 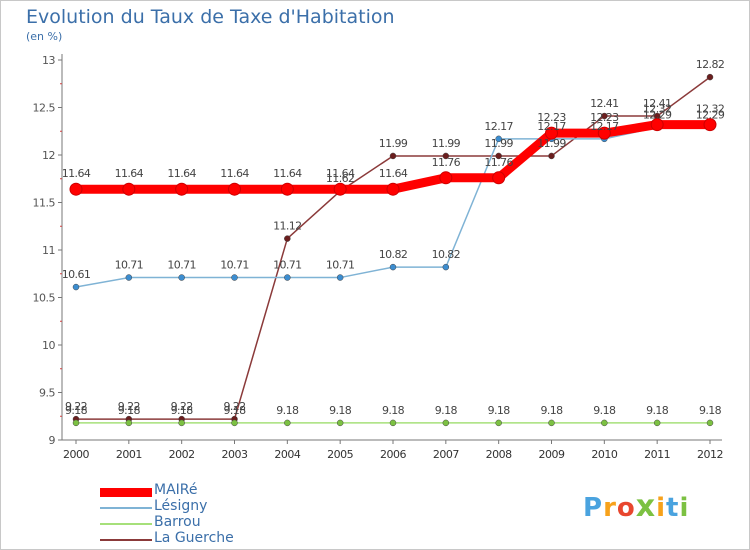 I want to click on legend-label: Lésigny, so click(x=181, y=506).